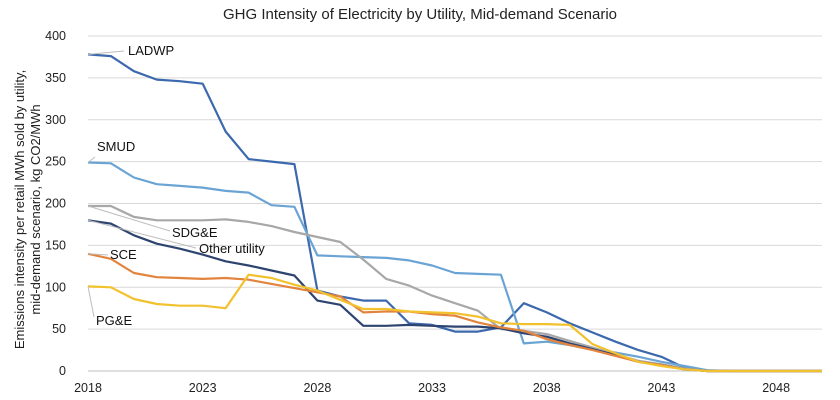  Describe the element at coordinates (195, 232) in the screenshot. I see `annotation-sdg-e: SDG&E` at that location.